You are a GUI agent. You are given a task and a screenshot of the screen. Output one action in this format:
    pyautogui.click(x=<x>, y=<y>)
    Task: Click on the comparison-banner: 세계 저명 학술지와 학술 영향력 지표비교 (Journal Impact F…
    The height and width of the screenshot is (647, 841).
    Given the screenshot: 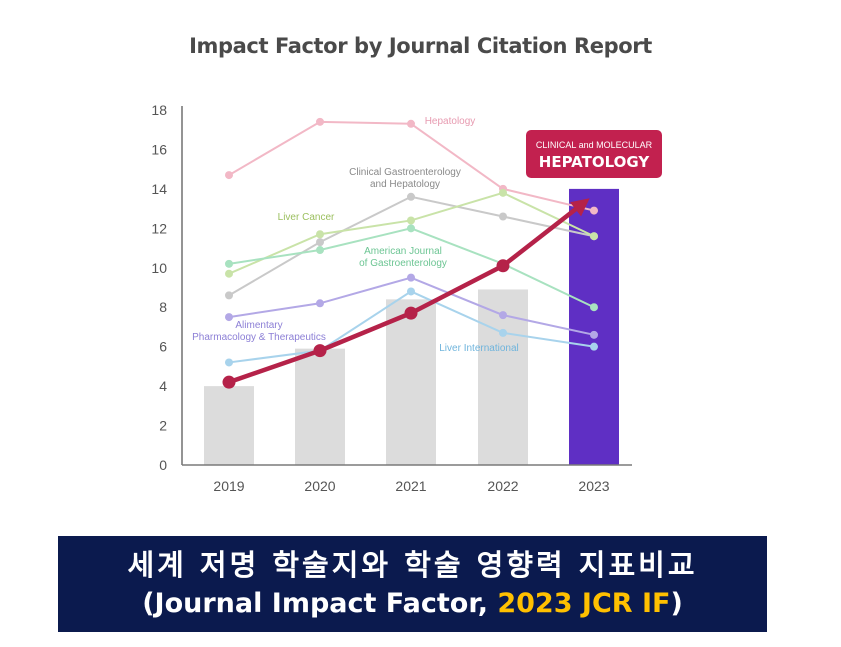 What is the action you would take?
    pyautogui.click(x=412, y=584)
    